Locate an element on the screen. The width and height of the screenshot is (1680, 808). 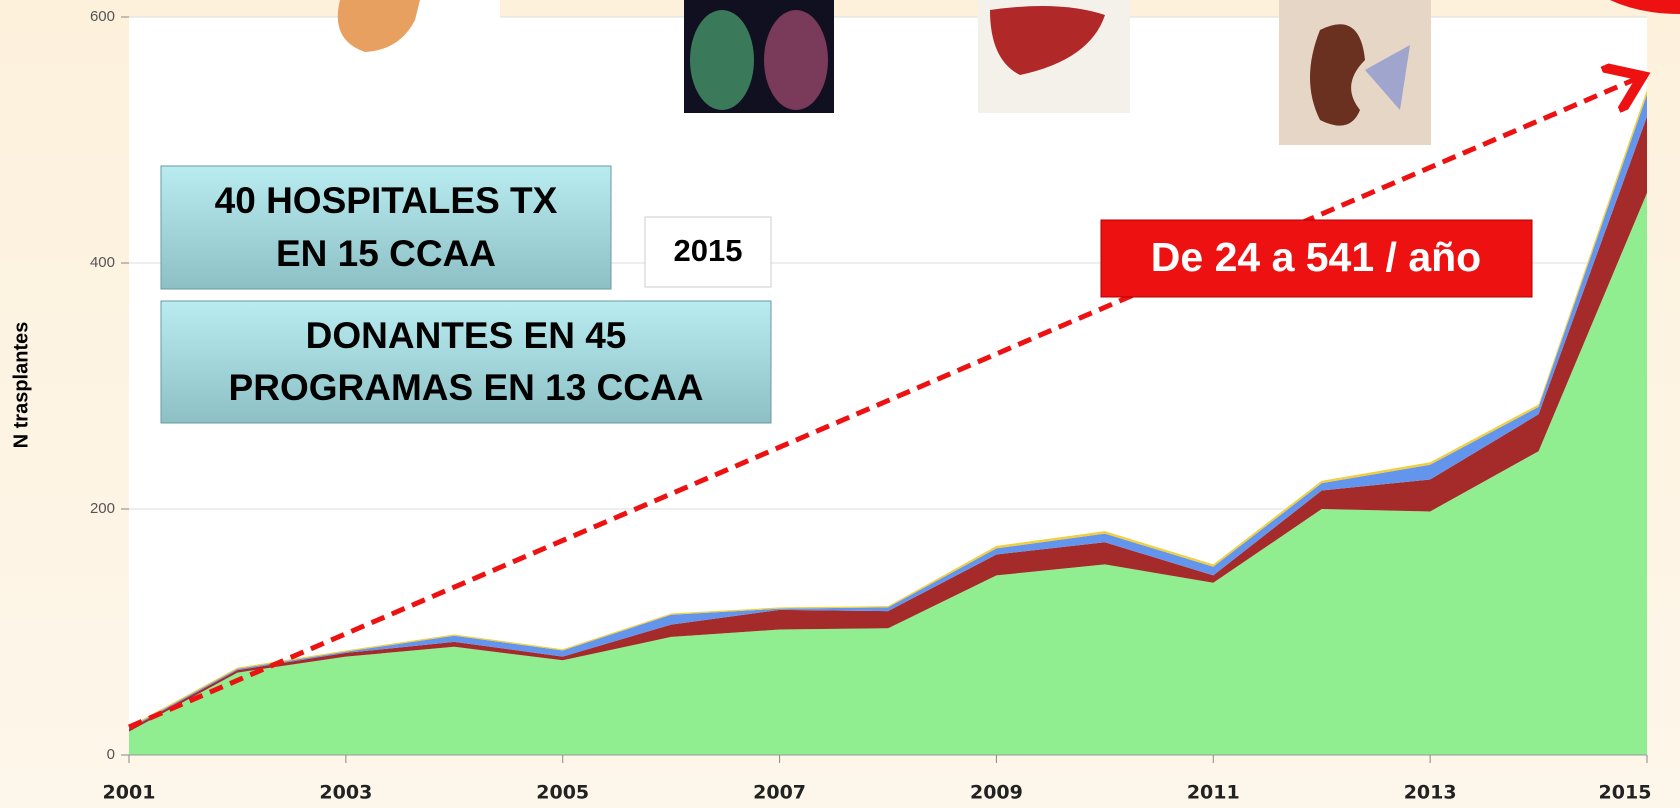
annotation-box: DONANTES EN 45 PROGRAMAS EN 13 CCAA is located at coordinates (466, 362).